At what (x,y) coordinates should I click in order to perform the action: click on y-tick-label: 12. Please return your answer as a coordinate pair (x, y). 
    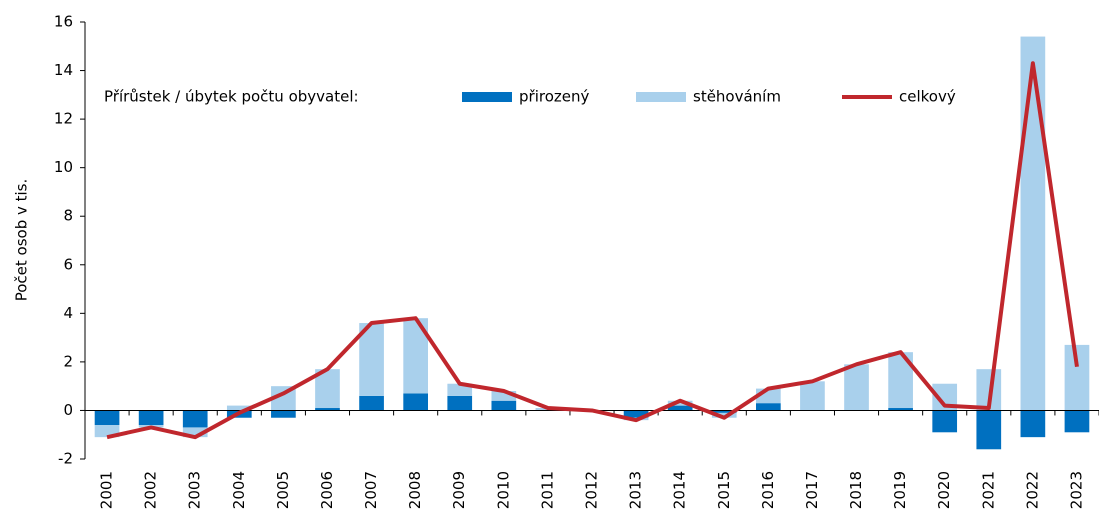
    Looking at the image, I should click on (63, 119).